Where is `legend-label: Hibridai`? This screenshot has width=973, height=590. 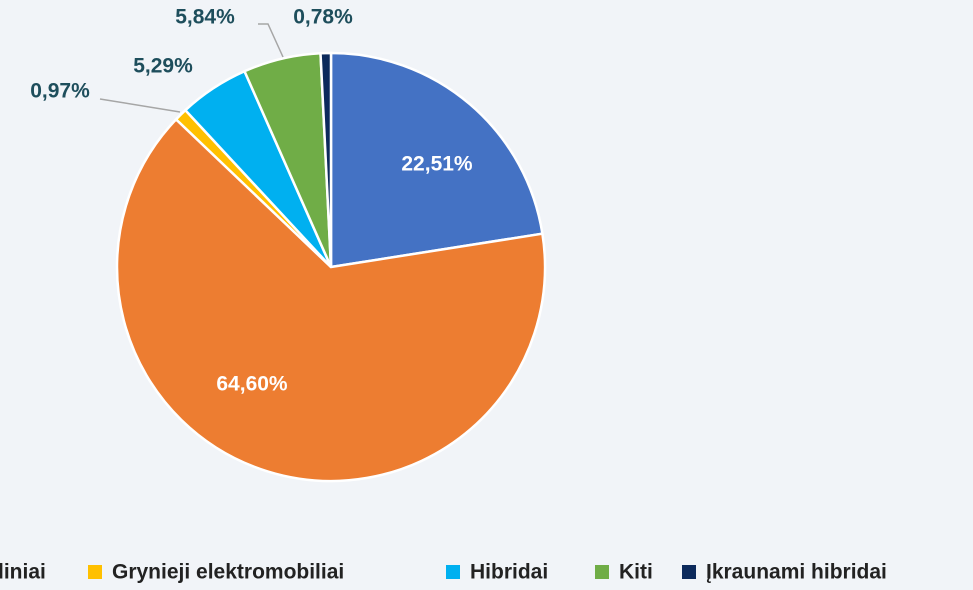 legend-label: Hibridai is located at coordinates (509, 572).